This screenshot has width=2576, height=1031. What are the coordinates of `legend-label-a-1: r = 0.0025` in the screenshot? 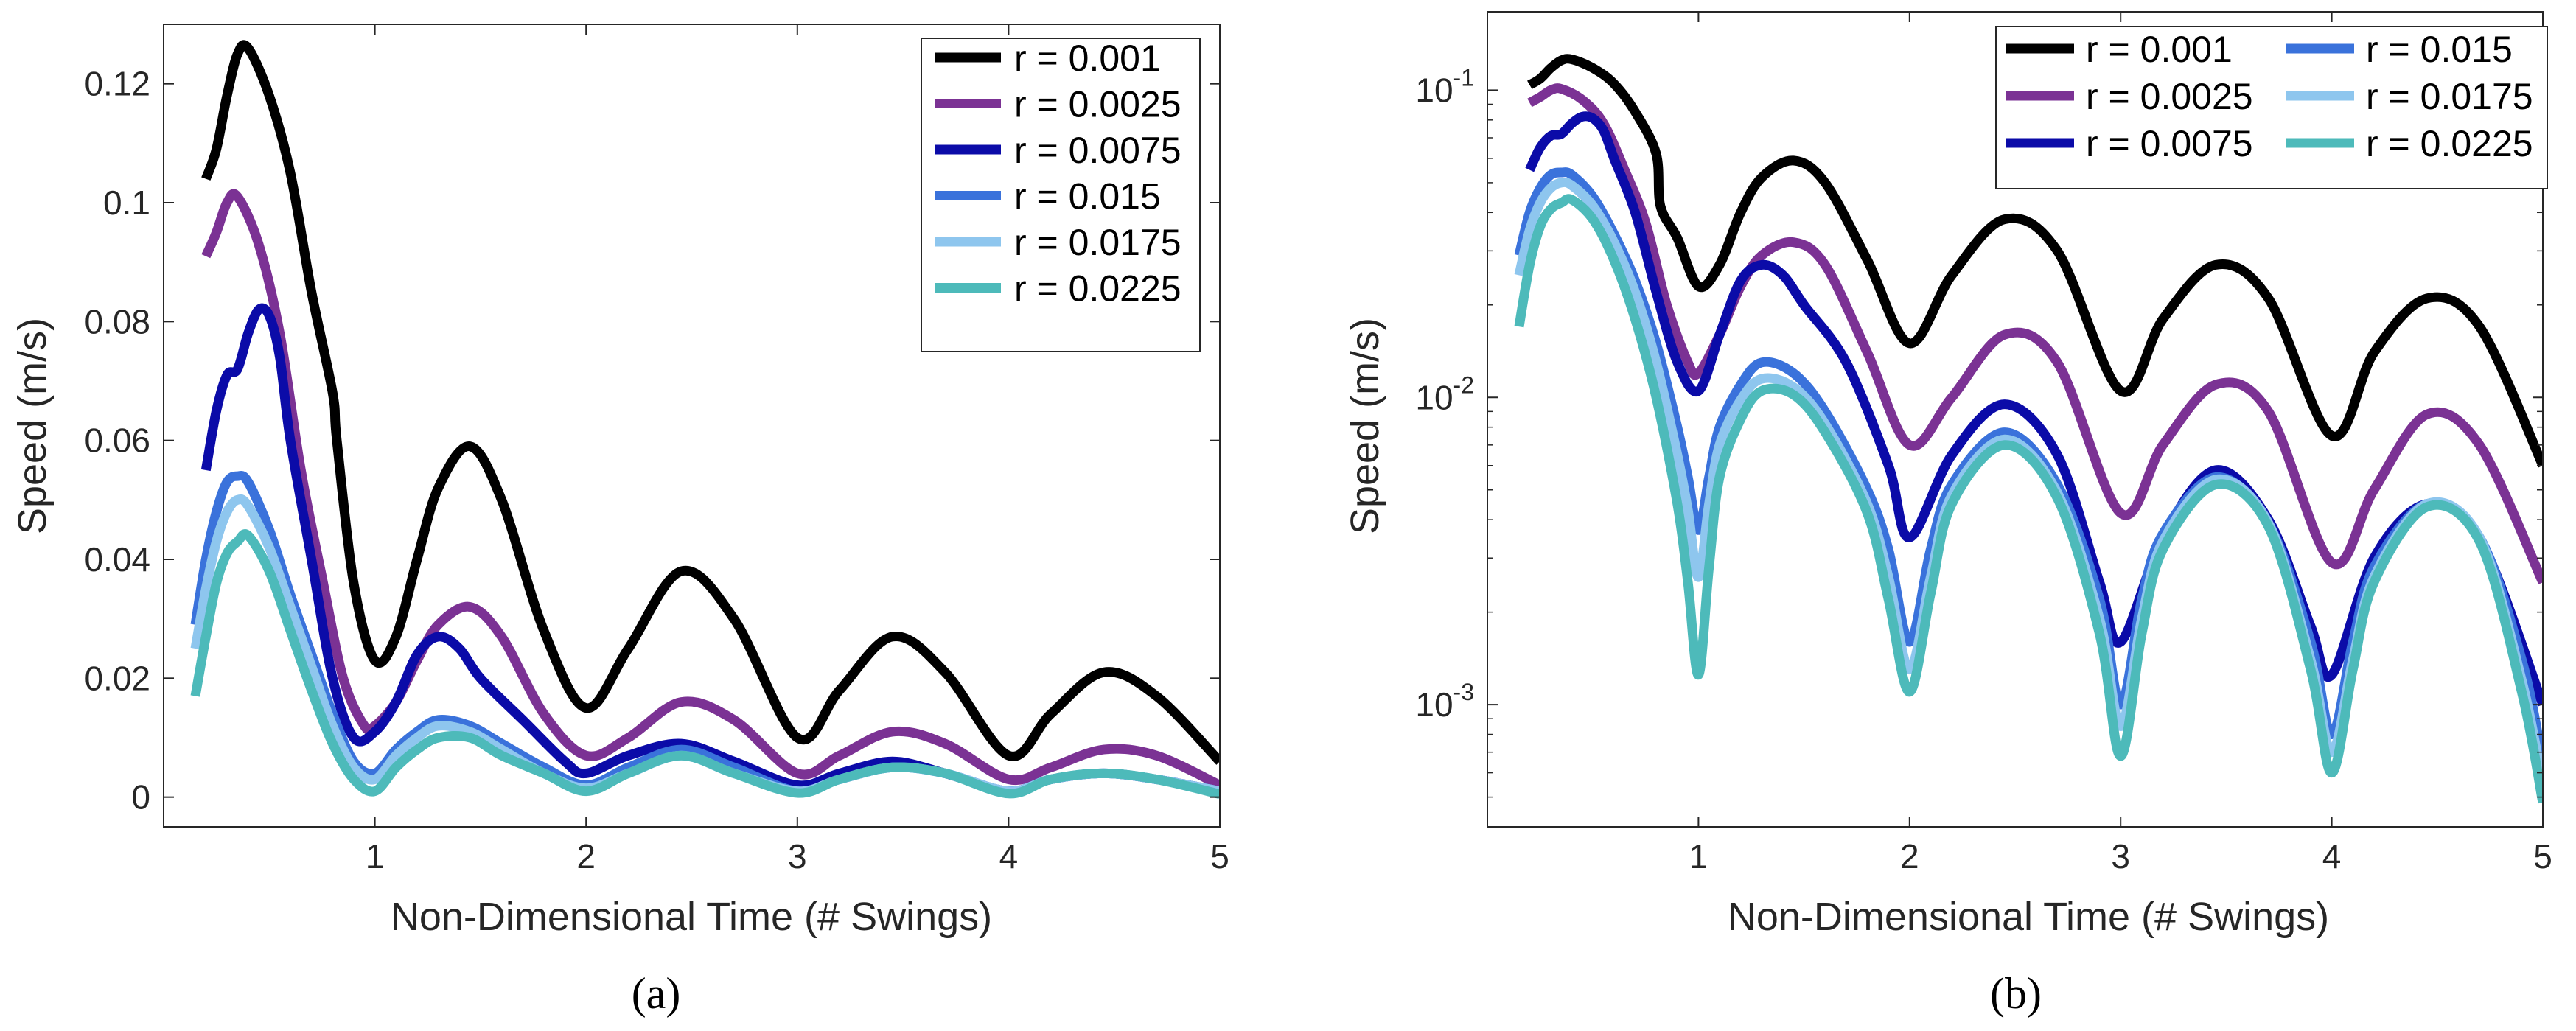 It's located at (1097, 104).